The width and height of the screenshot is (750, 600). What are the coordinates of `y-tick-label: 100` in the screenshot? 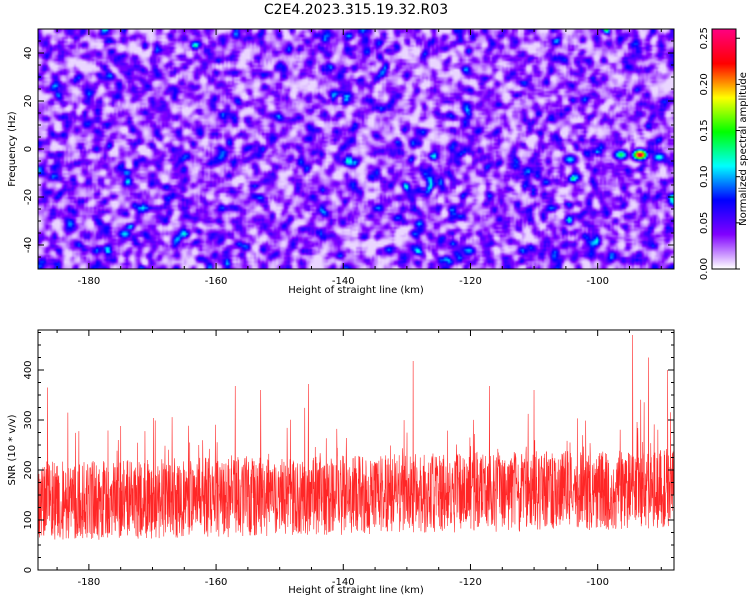 It's located at (28, 519).